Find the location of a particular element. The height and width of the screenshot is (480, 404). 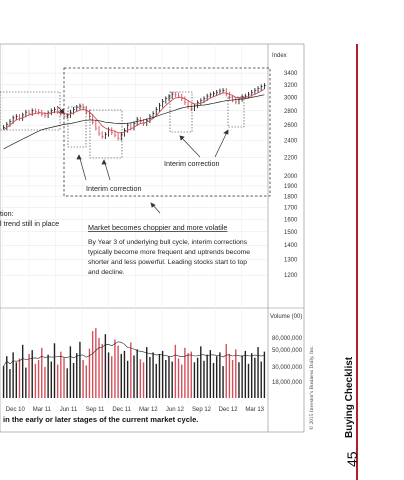

volume-tick-label: 18,000,000 is located at coordinates (287, 383).